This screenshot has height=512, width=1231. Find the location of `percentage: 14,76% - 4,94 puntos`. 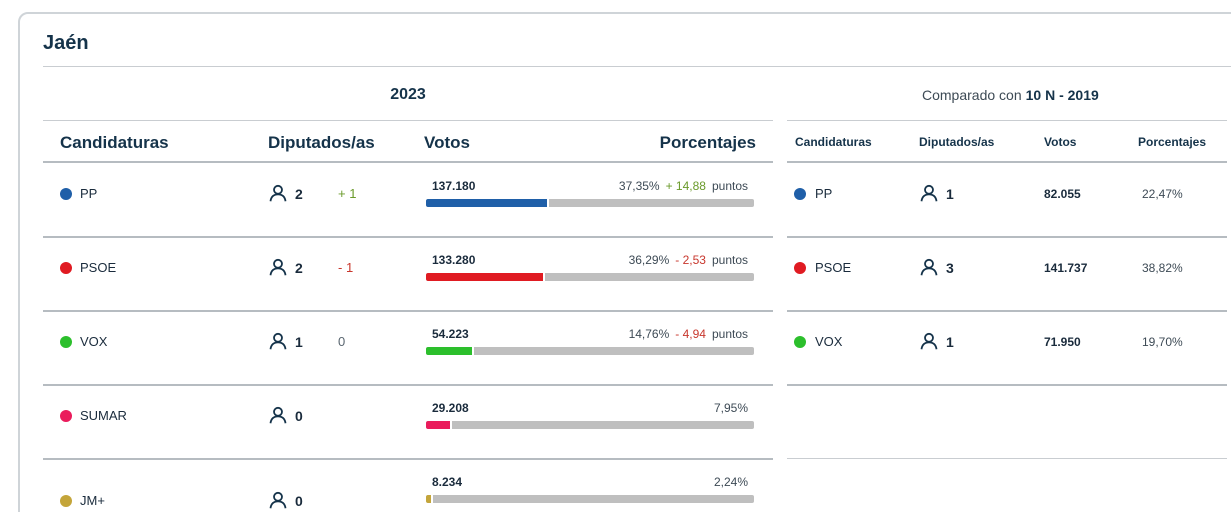

percentage: 14,76% - 4,94 puntos is located at coordinates (688, 334).